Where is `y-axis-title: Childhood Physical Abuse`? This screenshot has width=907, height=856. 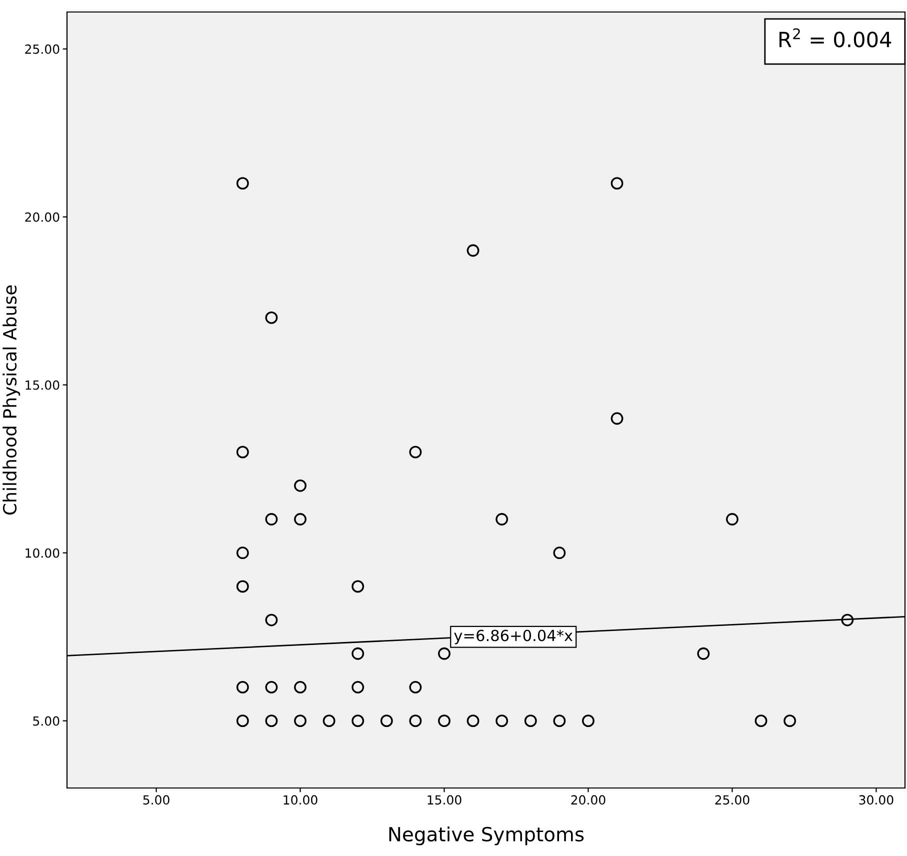 y-axis-title: Childhood Physical Abuse is located at coordinates (11, 400).